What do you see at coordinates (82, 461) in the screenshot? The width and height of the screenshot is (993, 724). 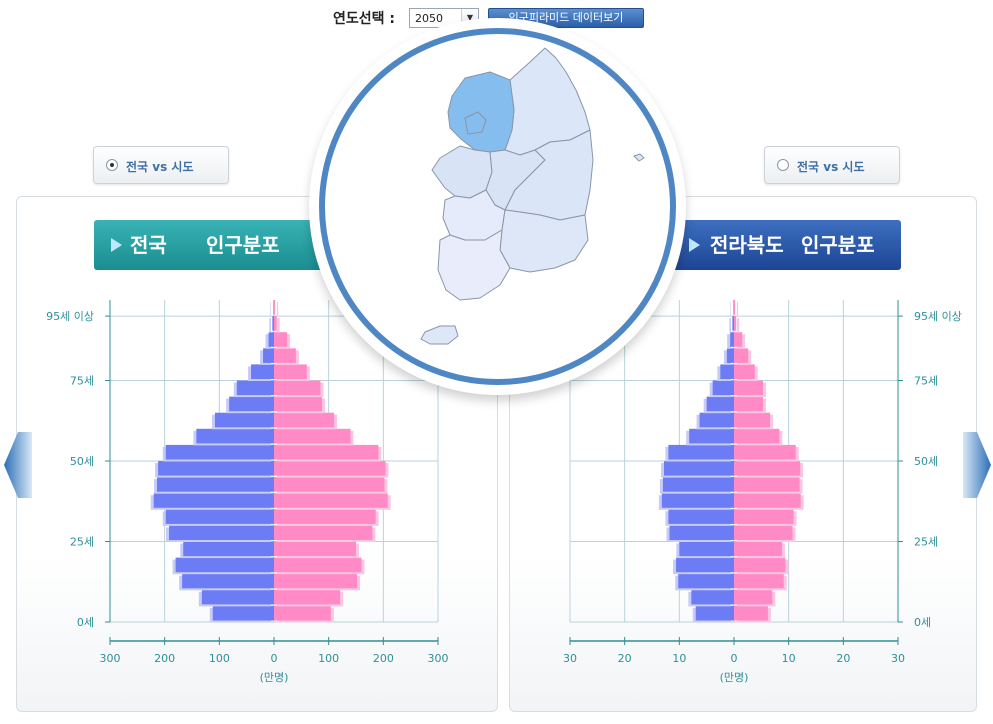 I see `national-age-label: 50세` at bounding box center [82, 461].